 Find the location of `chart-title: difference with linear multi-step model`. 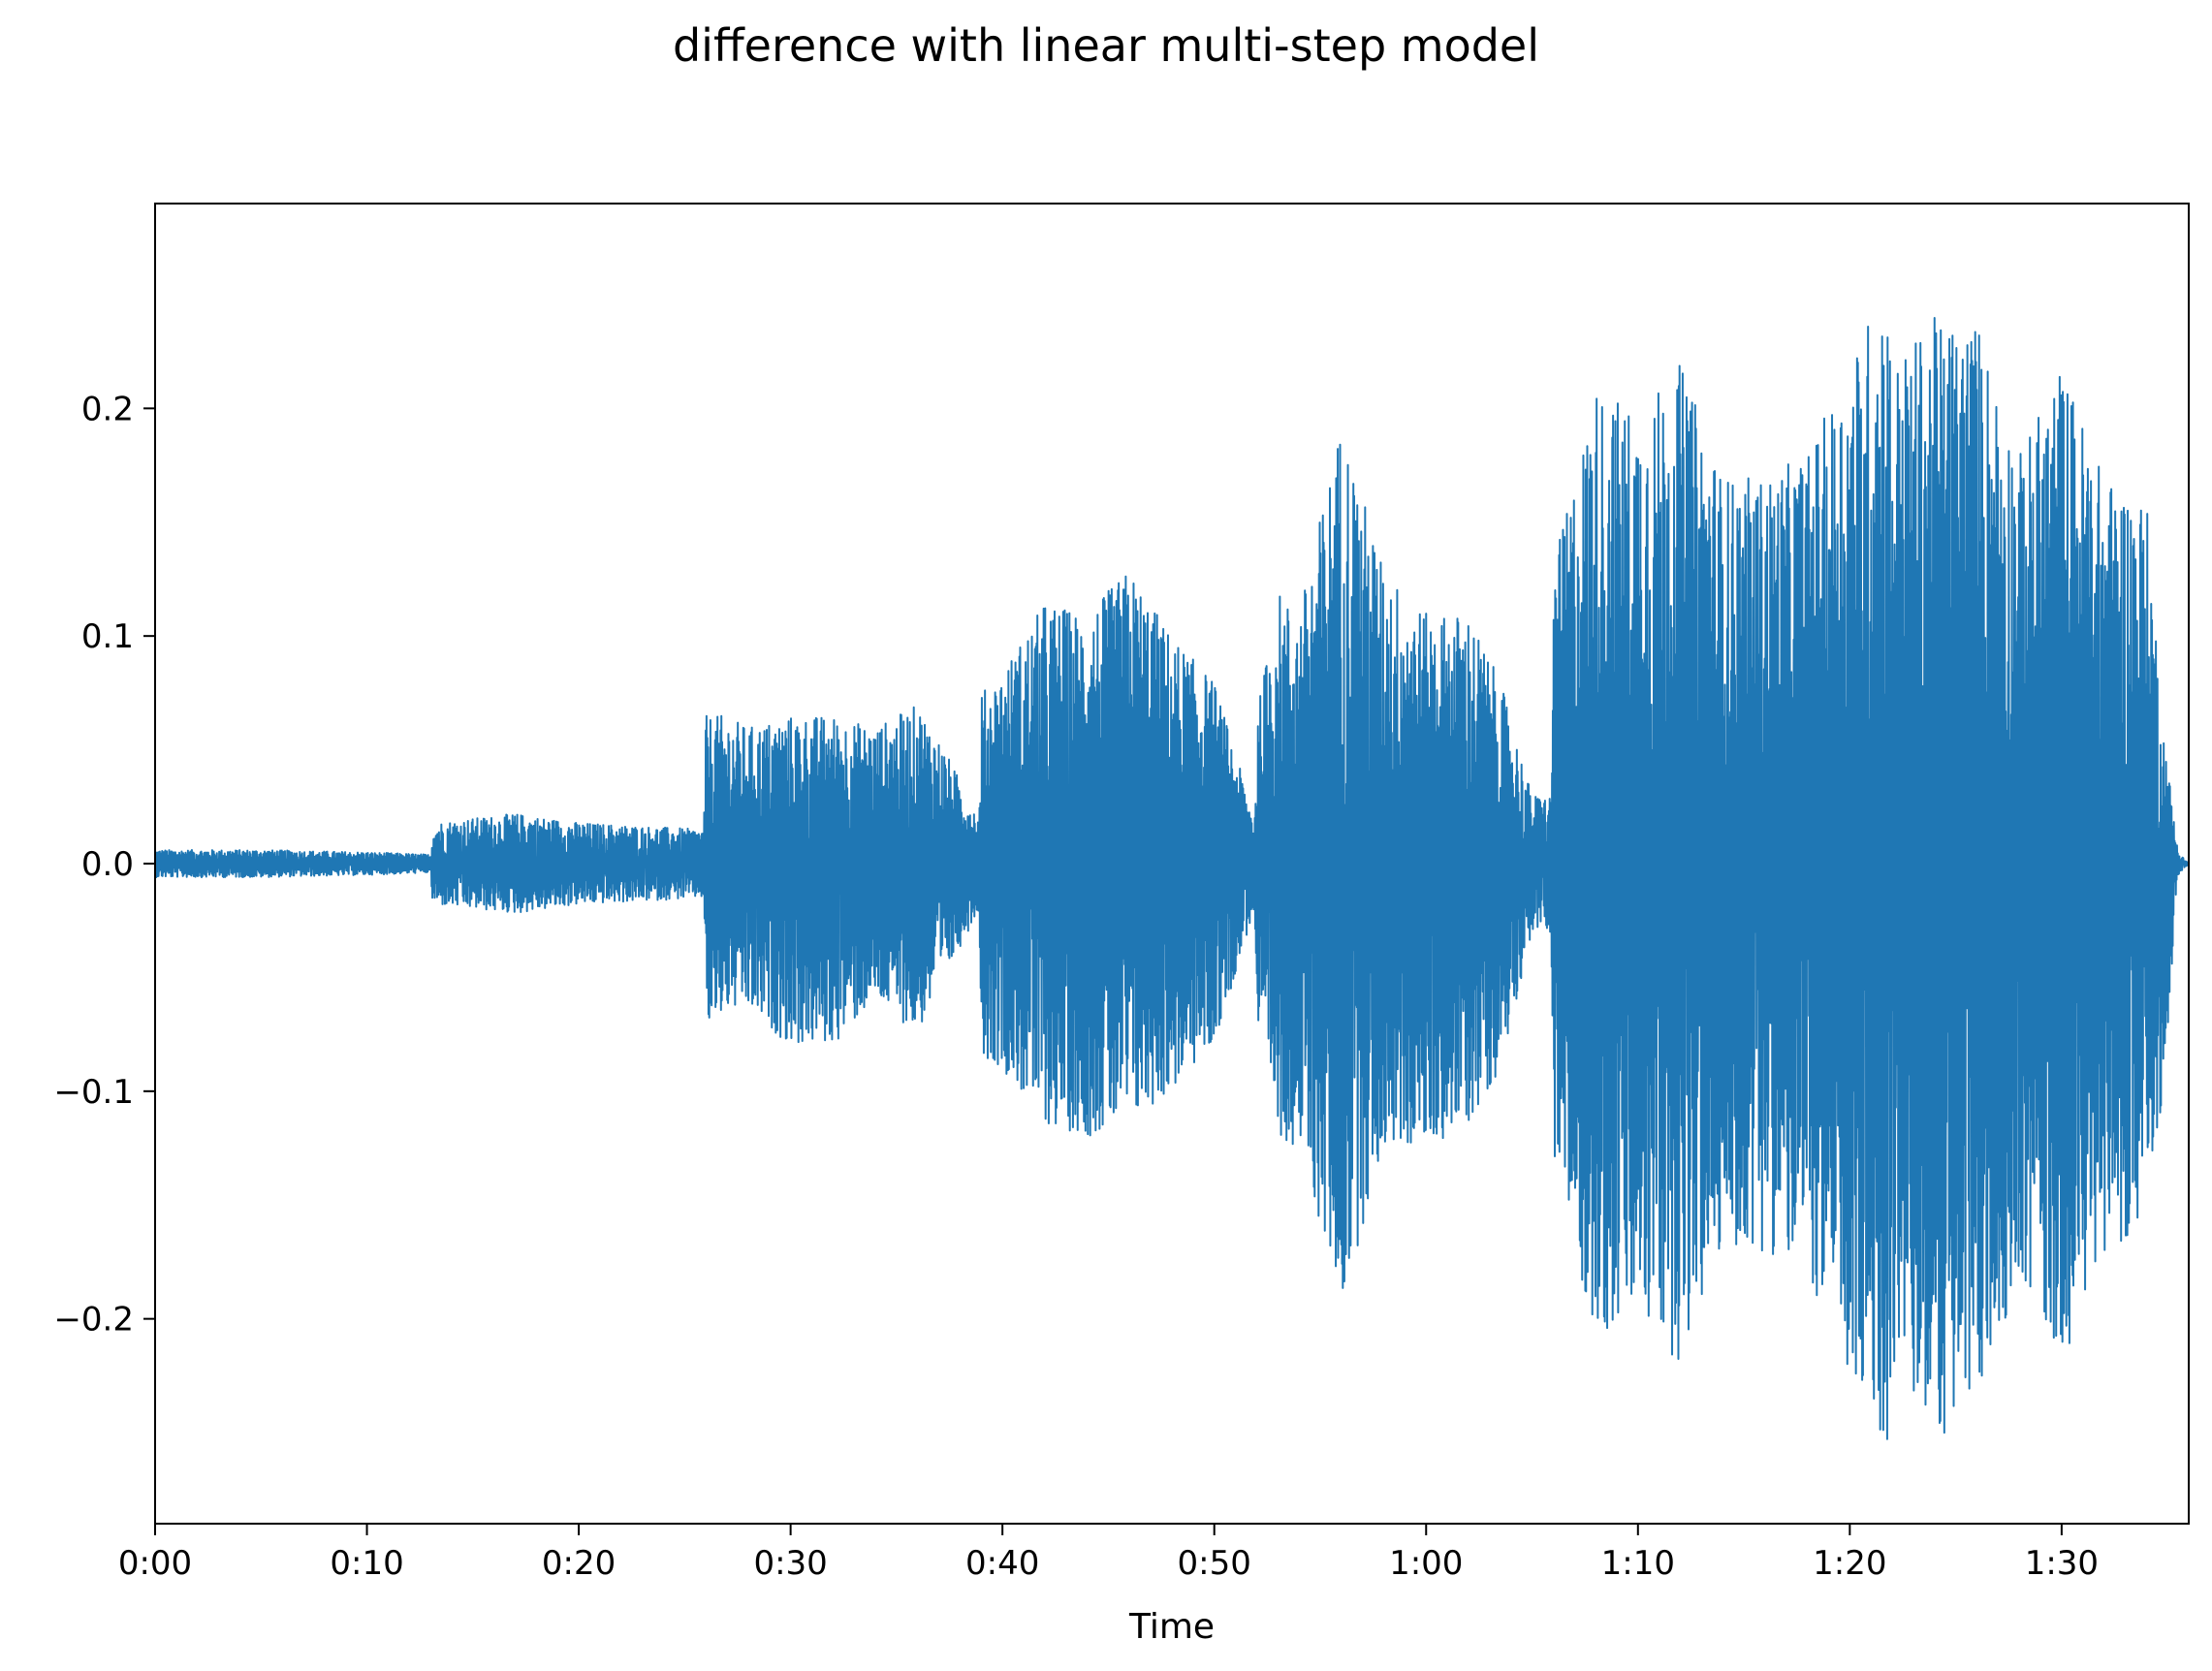

chart-title: difference with linear multi-step model is located at coordinates (1105, 46).